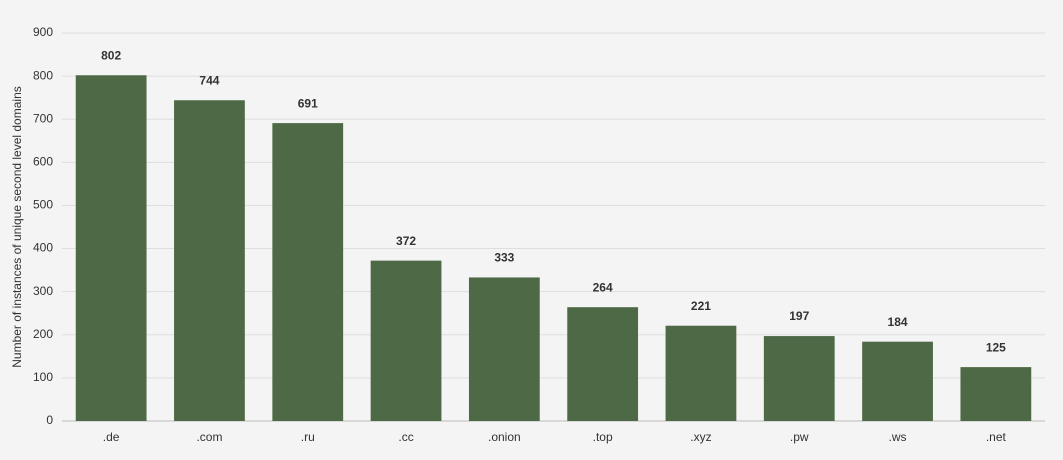 The image size is (1063, 460). What do you see at coordinates (43, 377) in the screenshot?
I see `y-tick-label: 100` at bounding box center [43, 377].